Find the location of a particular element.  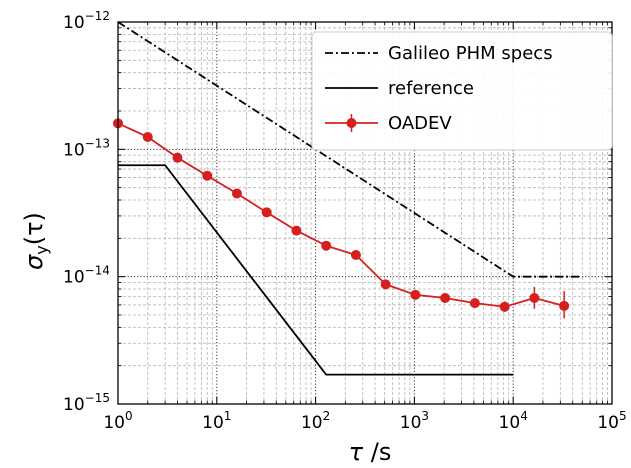

legend-label-reference: reference is located at coordinates (431, 88).